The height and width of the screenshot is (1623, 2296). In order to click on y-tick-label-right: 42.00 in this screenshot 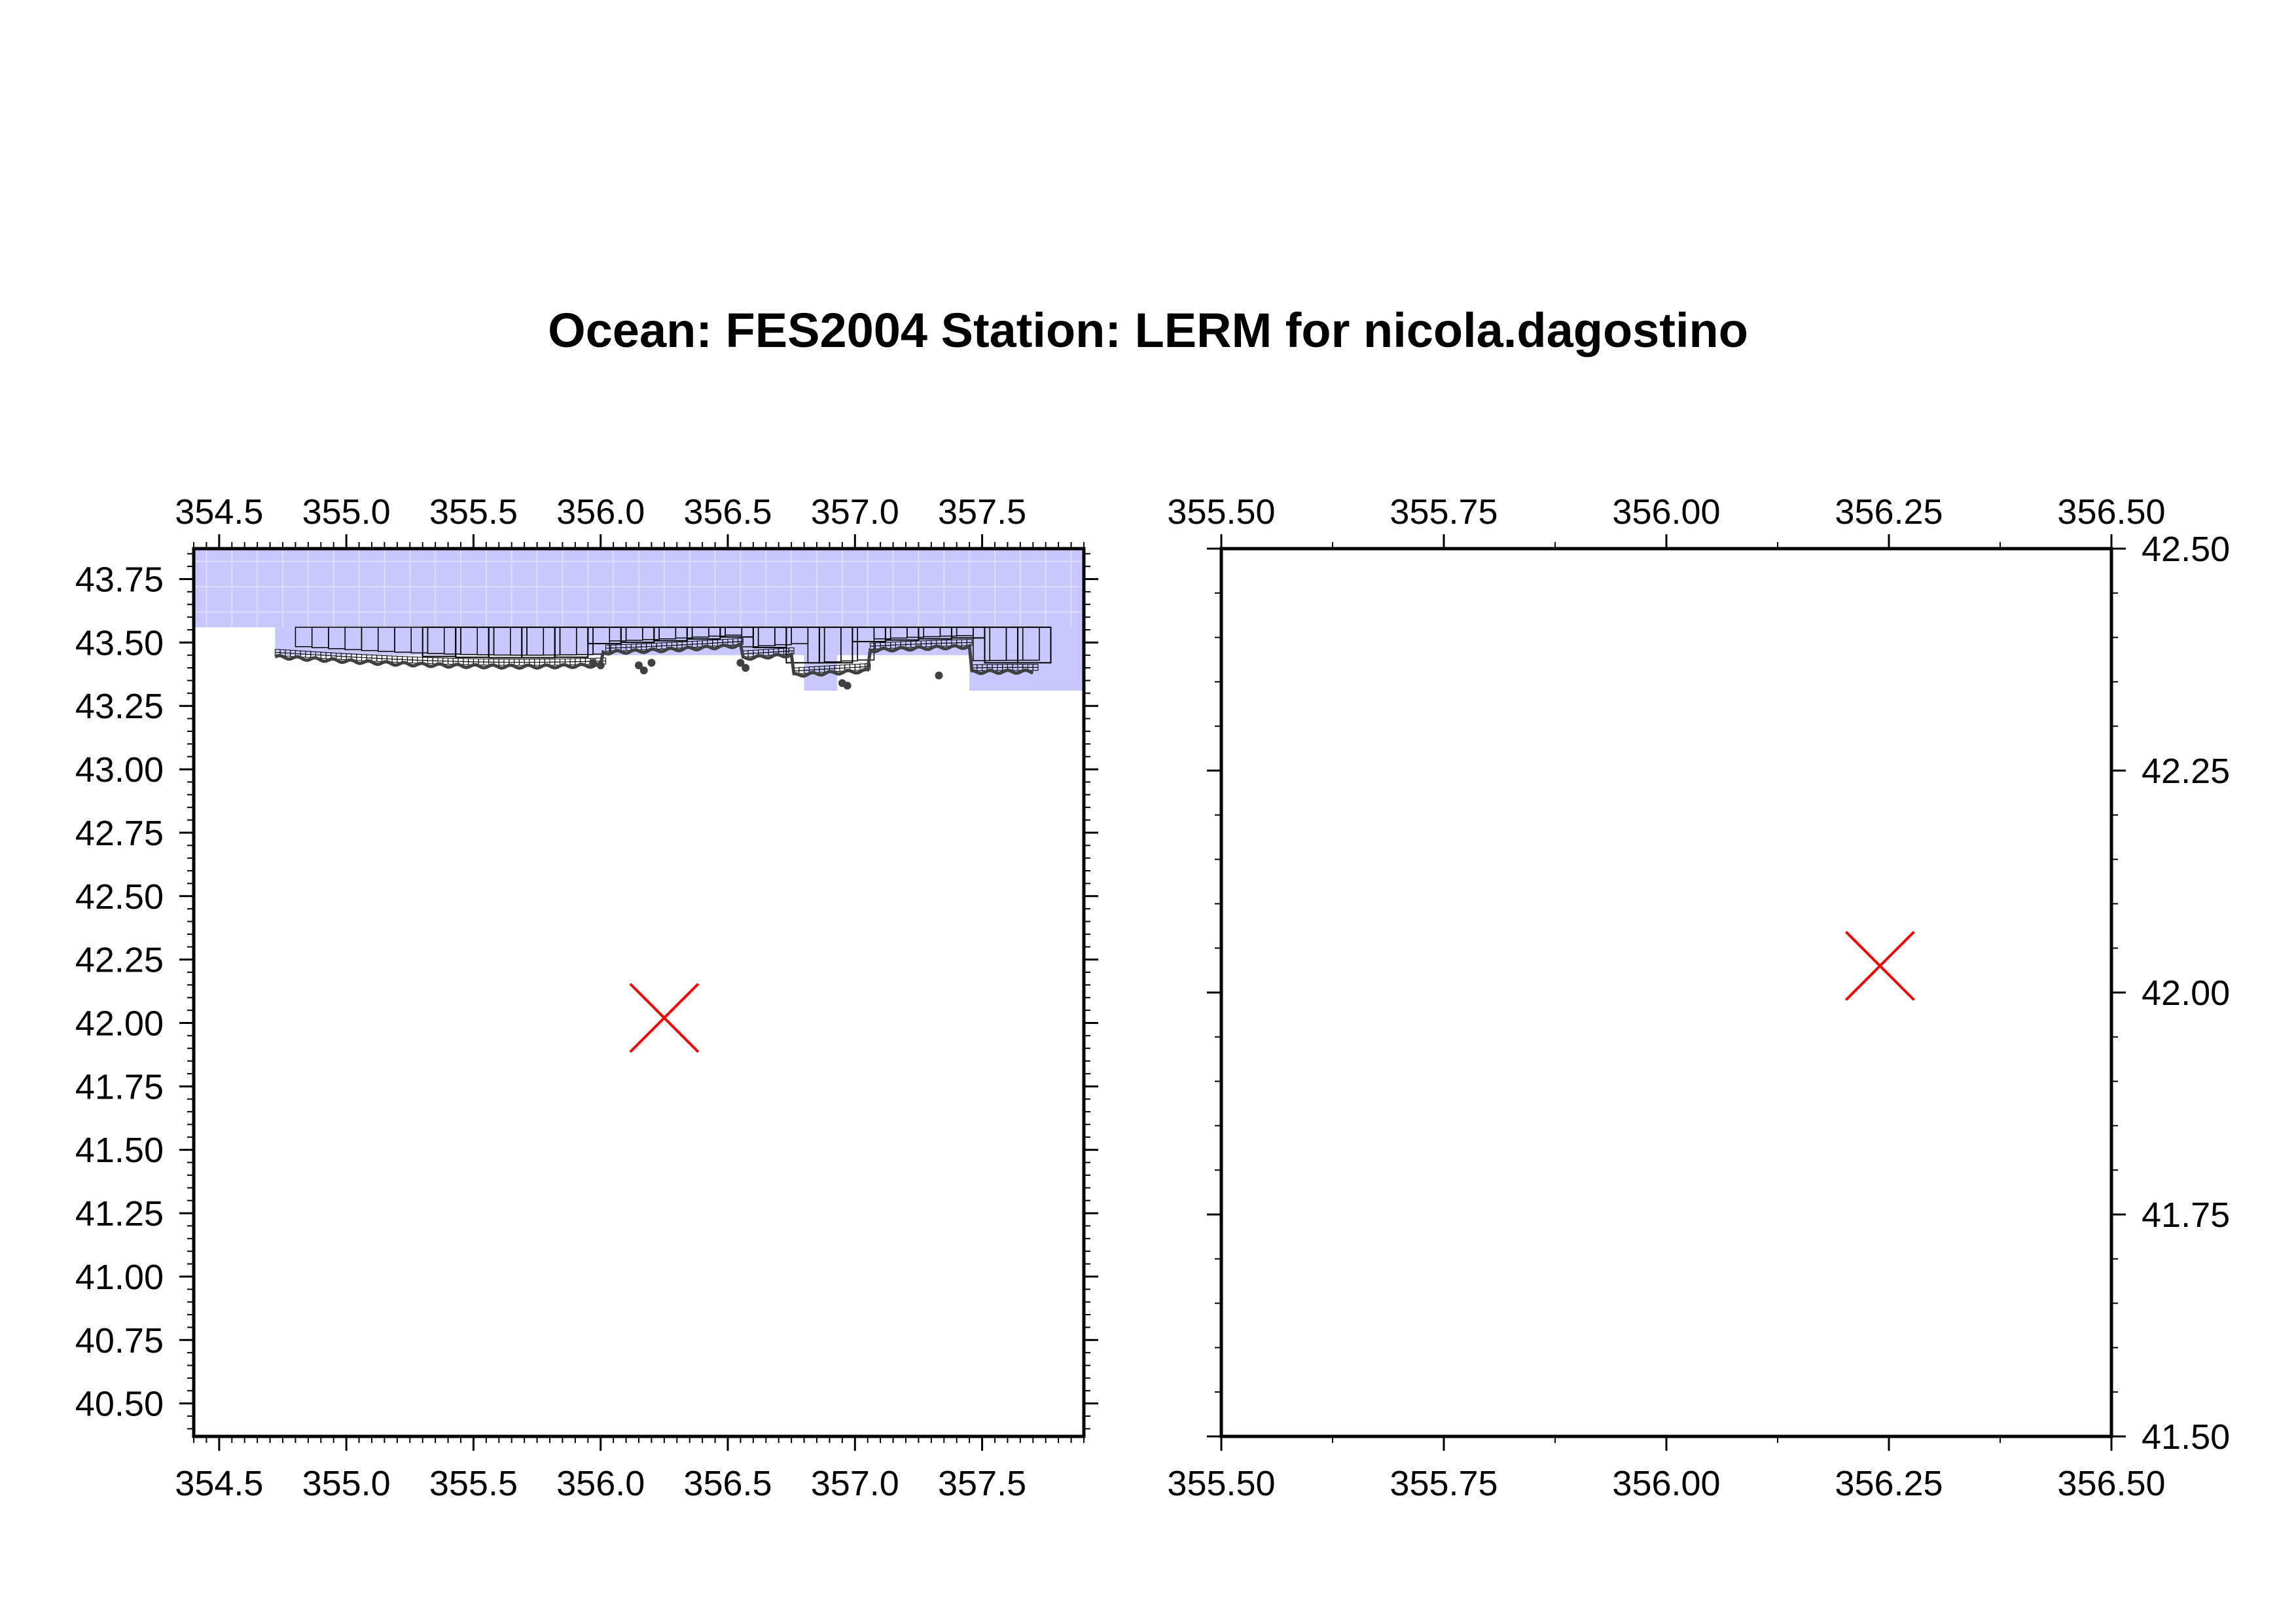, I will do `click(2186, 993)`.